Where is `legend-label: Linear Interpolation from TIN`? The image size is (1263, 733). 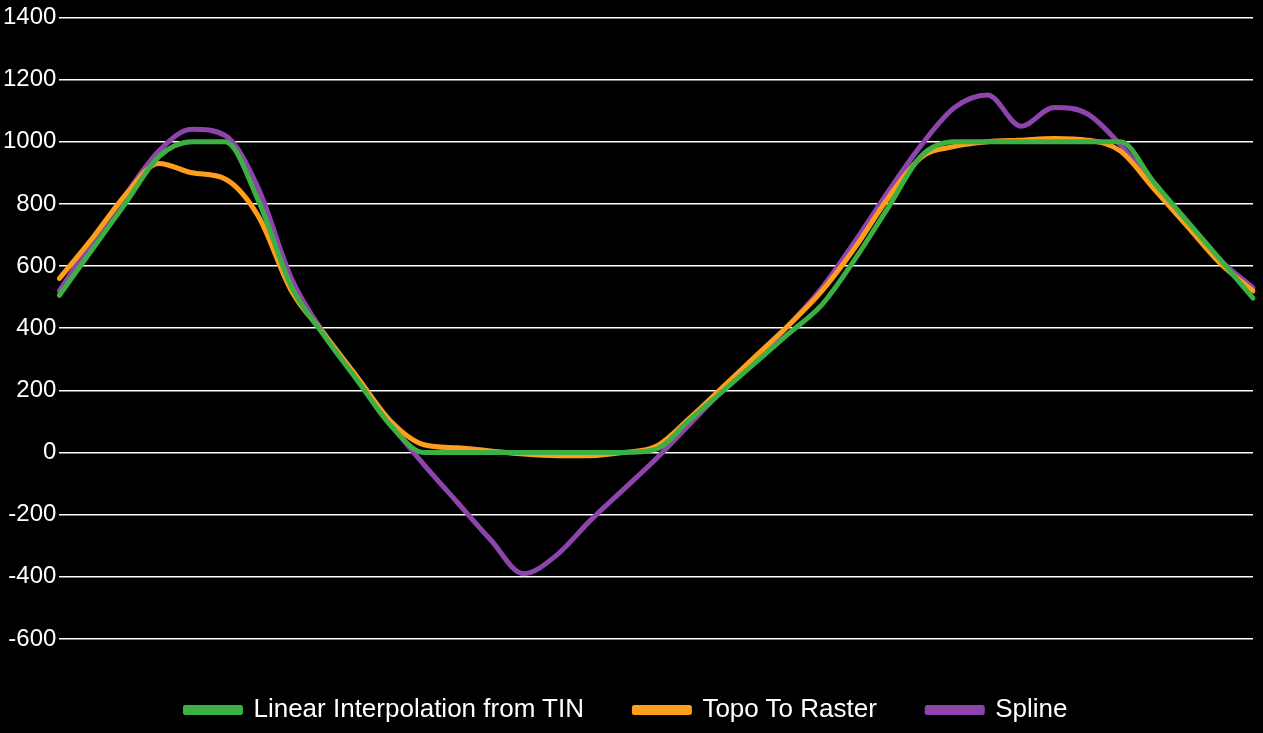 legend-label: Linear Interpolation from TIN is located at coordinates (418, 708).